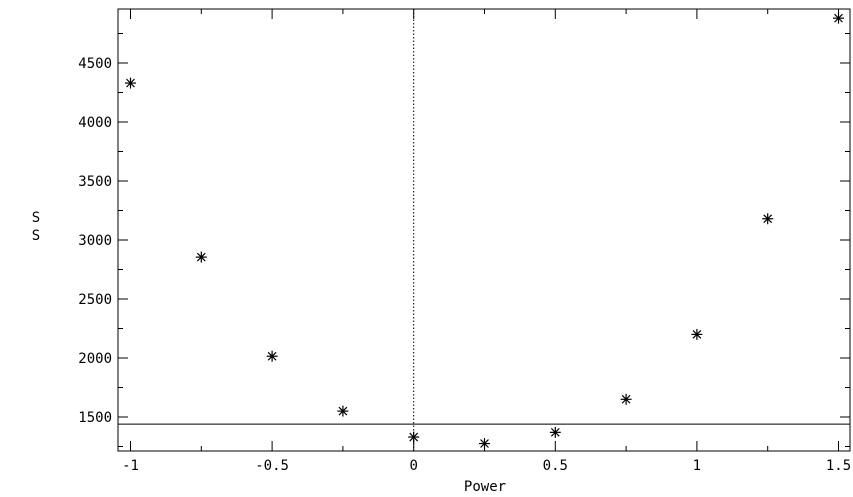 Image resolution: width=853 pixels, height=497 pixels. Describe the element at coordinates (95, 241) in the screenshot. I see `y-tick-label: 3000` at that location.